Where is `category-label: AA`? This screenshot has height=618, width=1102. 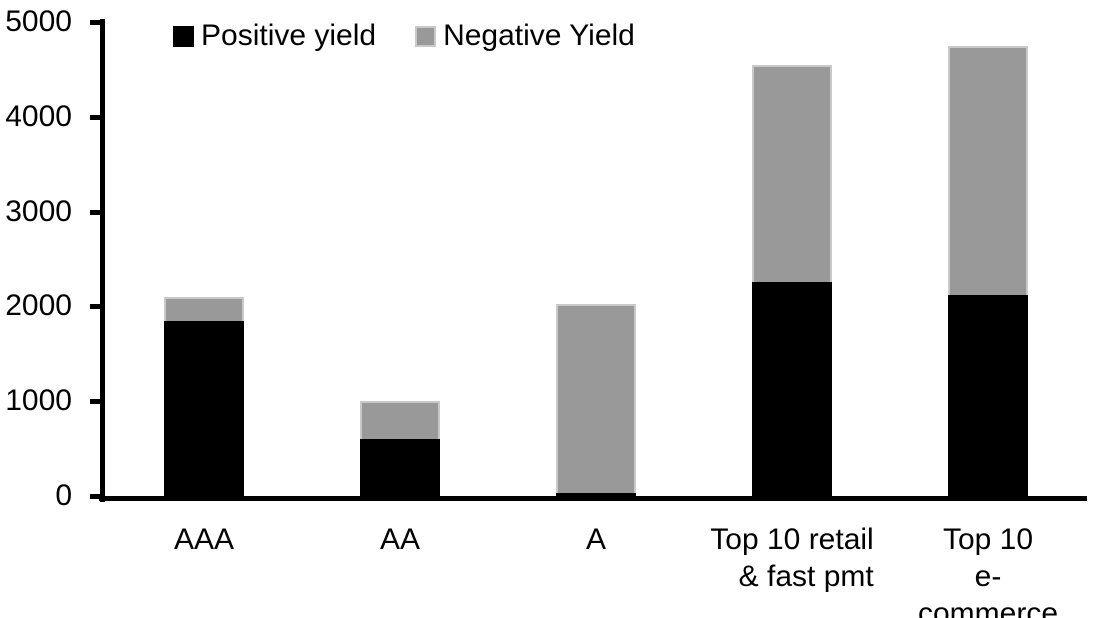
category-label: AA is located at coordinates (400, 539).